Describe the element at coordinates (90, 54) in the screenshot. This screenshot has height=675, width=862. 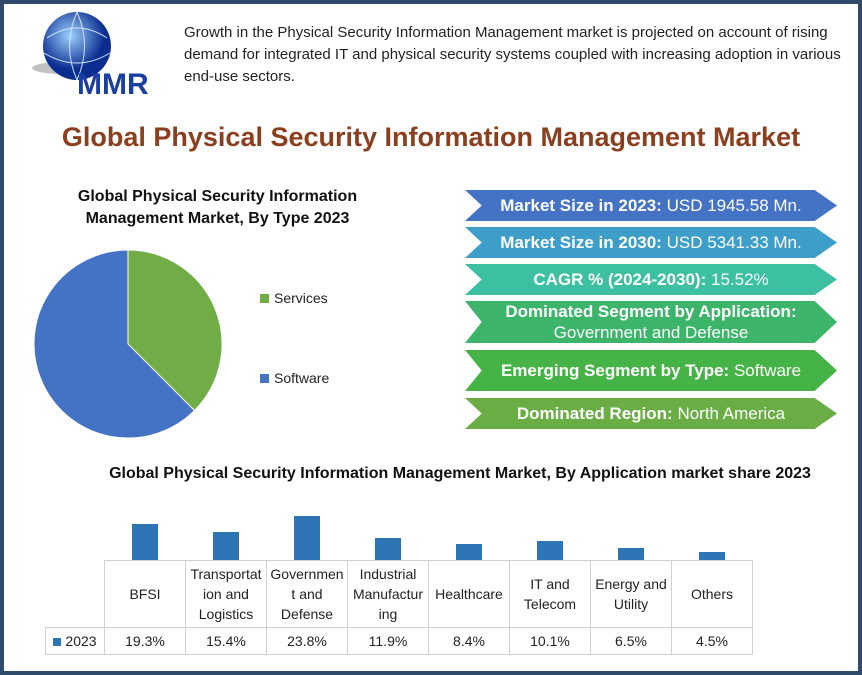
I see `mmr-logo: MMR` at that location.